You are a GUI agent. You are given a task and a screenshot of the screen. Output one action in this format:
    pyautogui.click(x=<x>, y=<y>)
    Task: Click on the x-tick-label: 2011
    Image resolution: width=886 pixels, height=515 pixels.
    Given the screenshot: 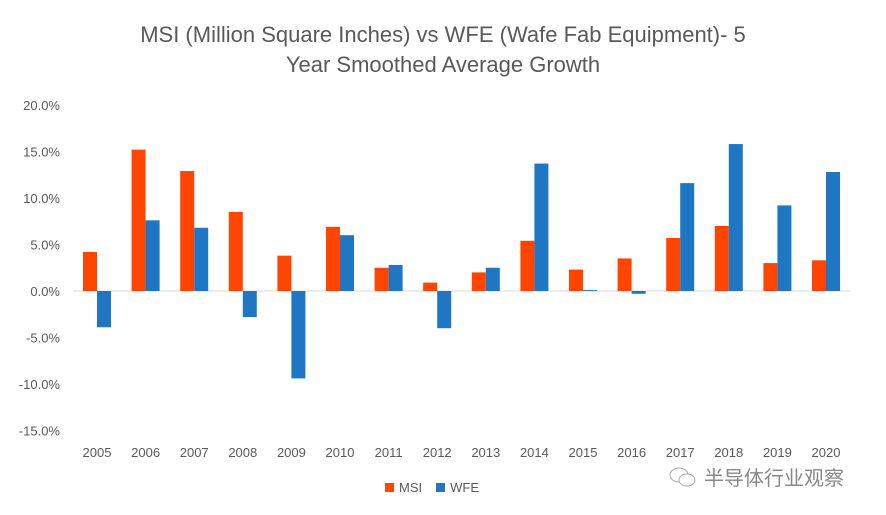 What is the action you would take?
    pyautogui.click(x=389, y=452)
    